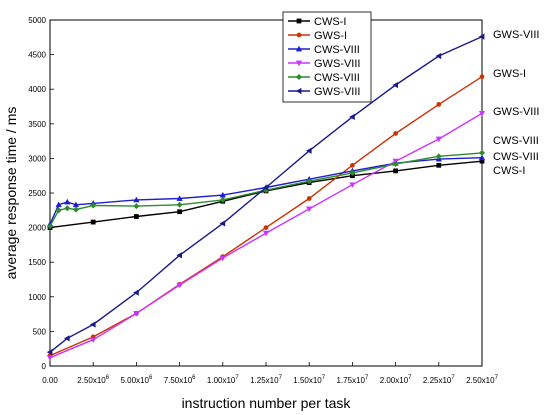  I want to click on y-tick-label: 500, so click(40, 331).